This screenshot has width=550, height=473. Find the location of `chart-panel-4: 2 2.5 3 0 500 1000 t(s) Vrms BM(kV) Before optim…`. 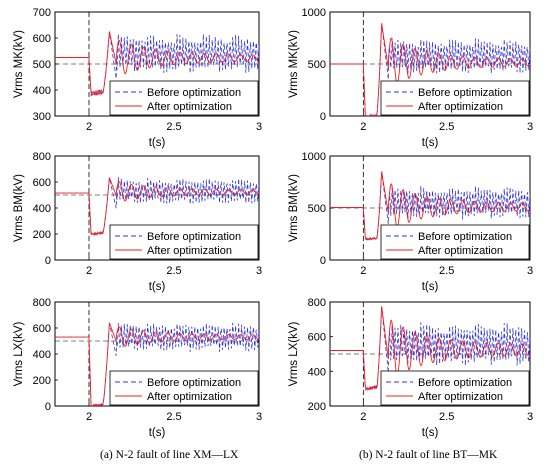

chart-panel-4: 2 2.5 3 0 500 1000 t(s) Vrms BM(kV) Before optim… is located at coordinates (410, 222).